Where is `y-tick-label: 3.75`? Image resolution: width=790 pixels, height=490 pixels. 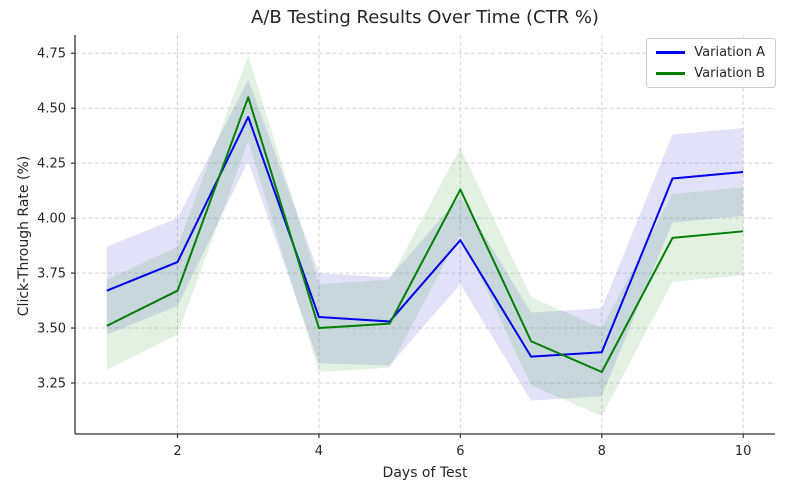
y-tick-label: 3.75 is located at coordinates (51, 274).